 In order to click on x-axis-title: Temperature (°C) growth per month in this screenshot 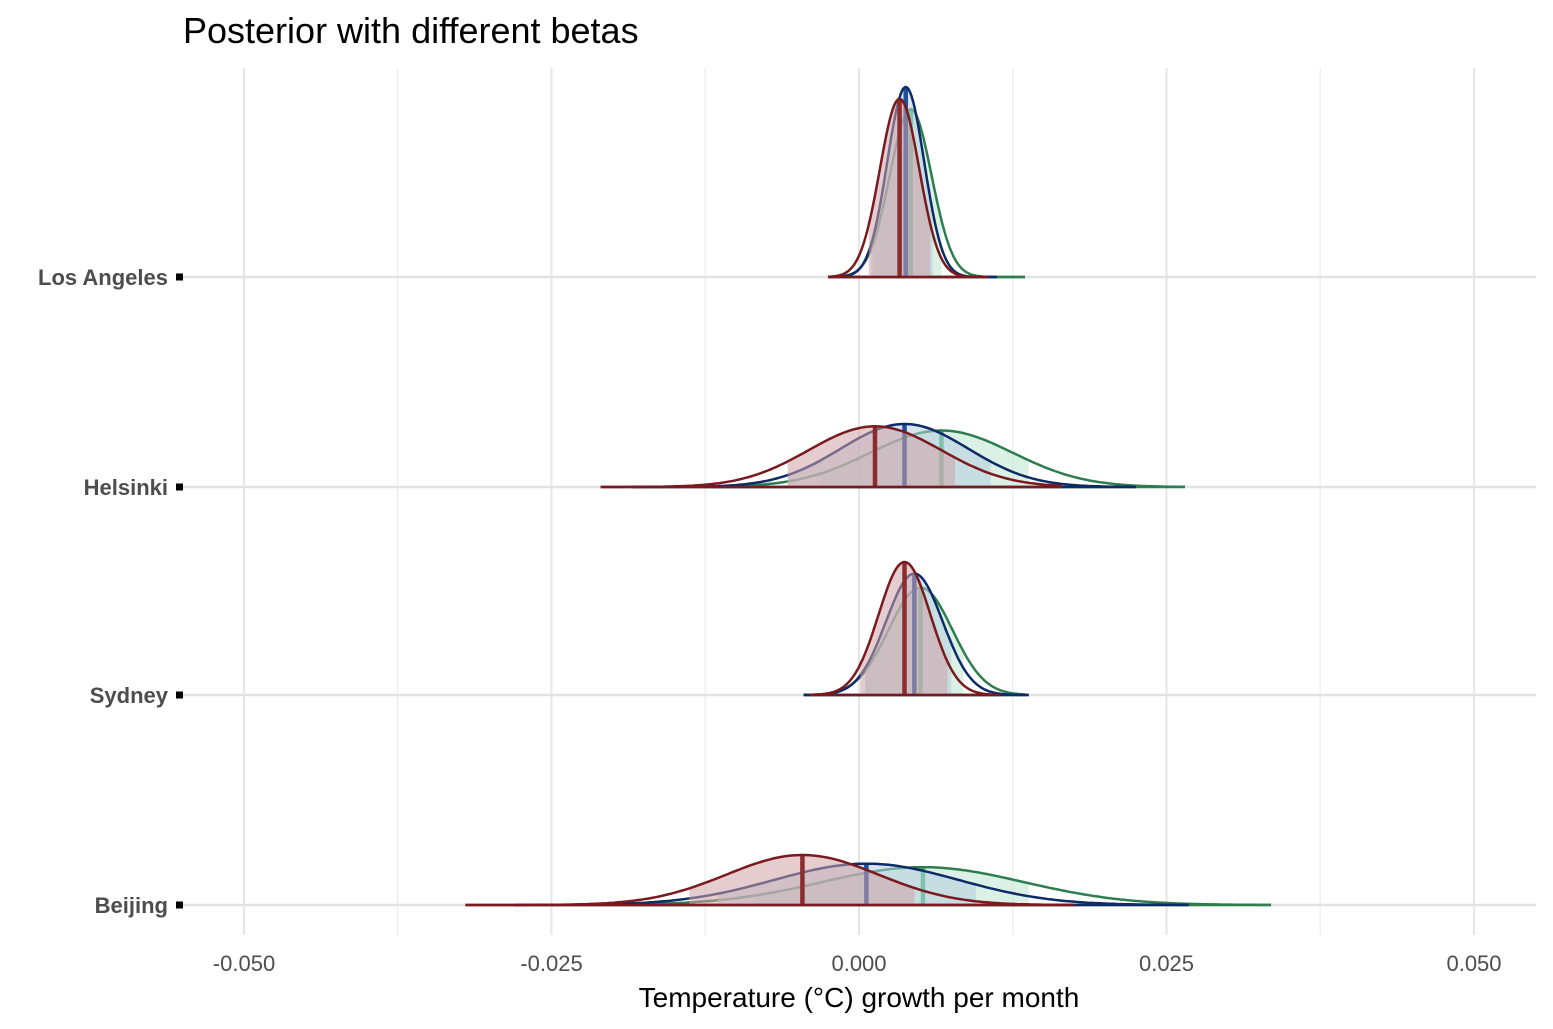, I will do `click(859, 997)`.